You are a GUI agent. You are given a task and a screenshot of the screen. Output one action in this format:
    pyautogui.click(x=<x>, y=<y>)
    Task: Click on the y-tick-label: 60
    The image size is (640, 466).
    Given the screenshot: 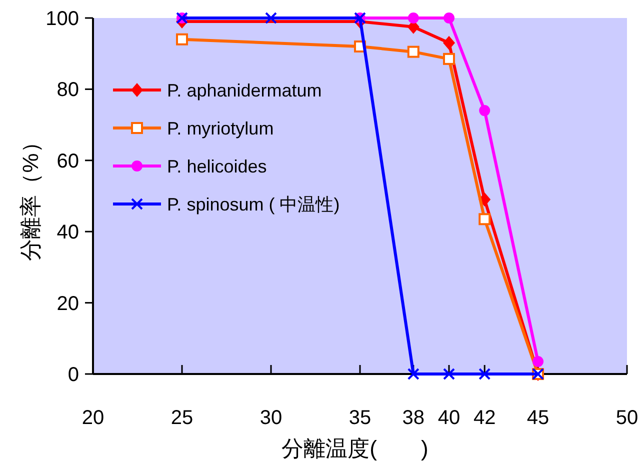 What is the action you would take?
    pyautogui.click(x=67, y=161)
    